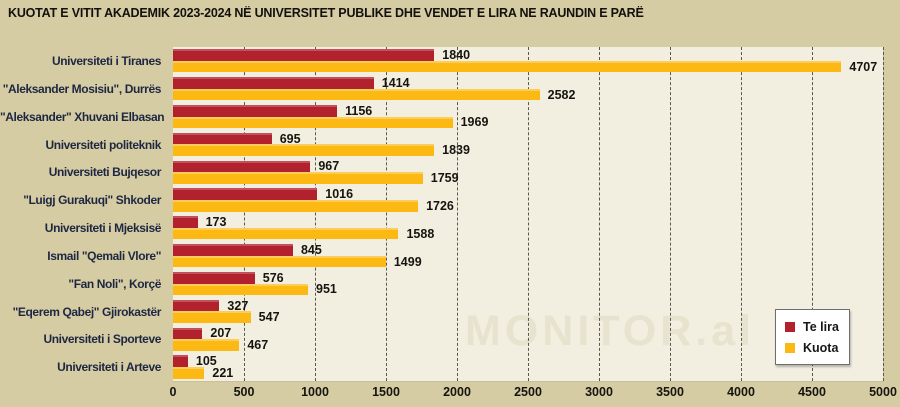 The height and width of the screenshot is (407, 900). I want to click on bar-te-lira: 207, so click(202, 333).